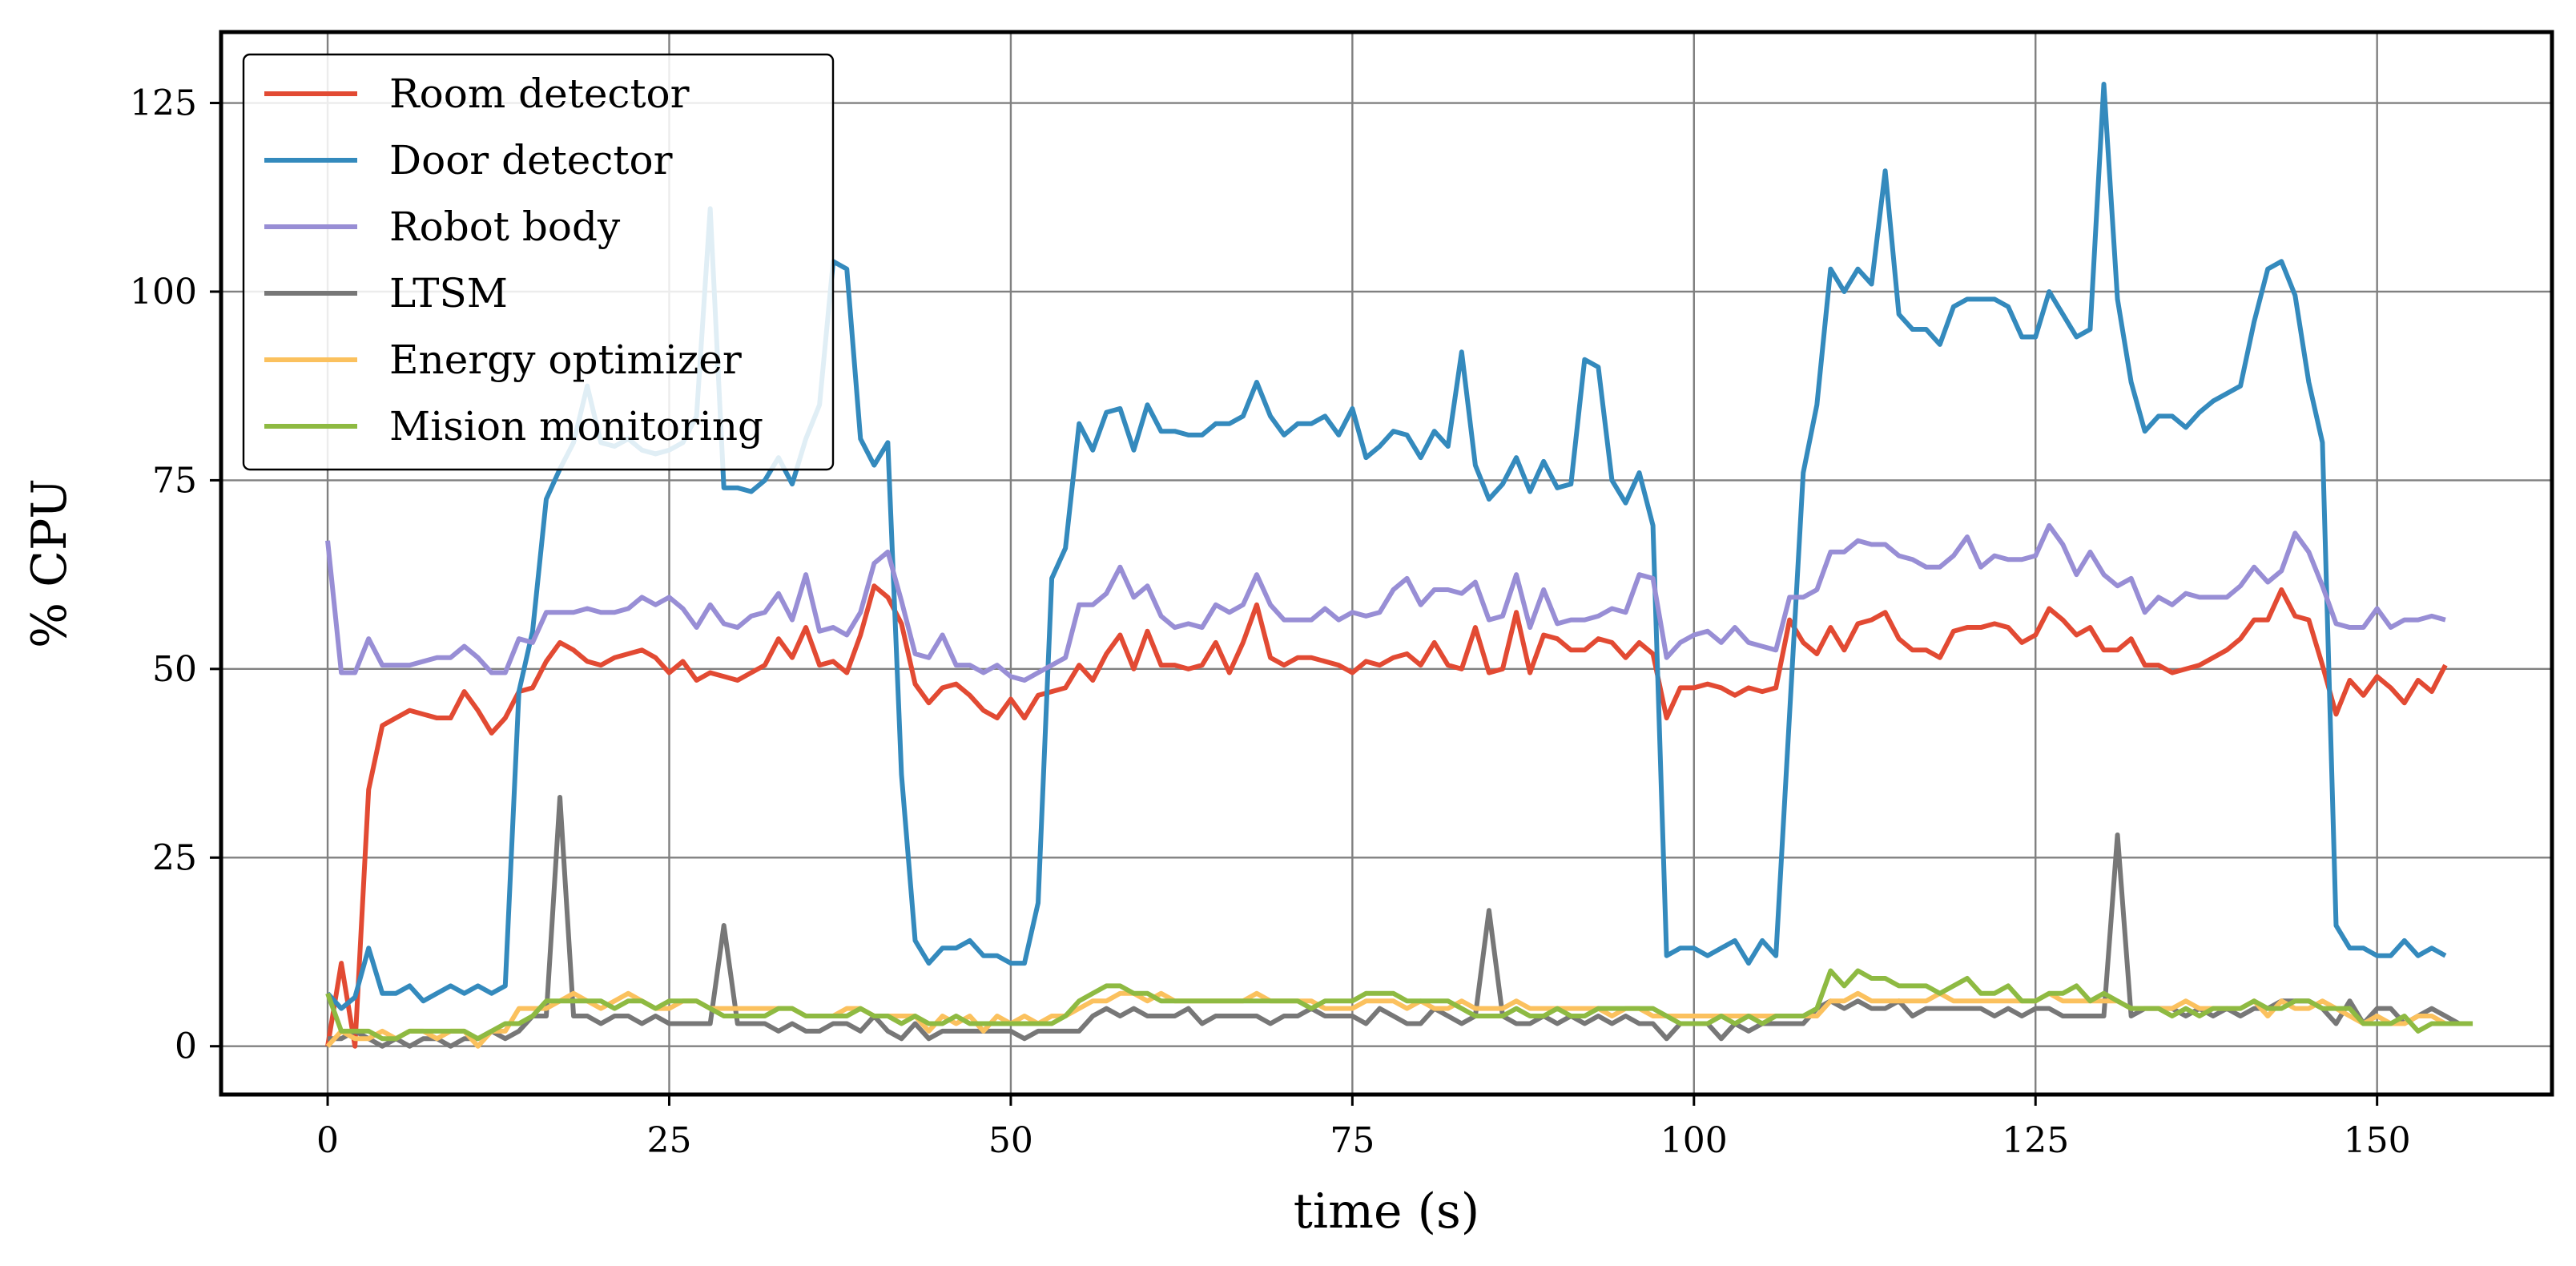  What do you see at coordinates (576, 426) in the screenshot?
I see `legend-label-mision-monitoring: Mision monitoring` at bounding box center [576, 426].